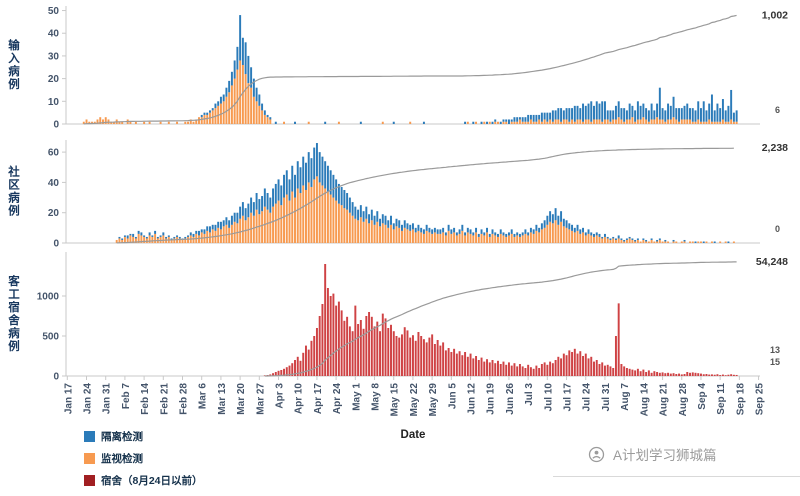 The width and height of the screenshot is (800, 496). What do you see at coordinates (107, 399) in the screenshot?
I see `x-tick-label: Jan 31` at bounding box center [107, 399].